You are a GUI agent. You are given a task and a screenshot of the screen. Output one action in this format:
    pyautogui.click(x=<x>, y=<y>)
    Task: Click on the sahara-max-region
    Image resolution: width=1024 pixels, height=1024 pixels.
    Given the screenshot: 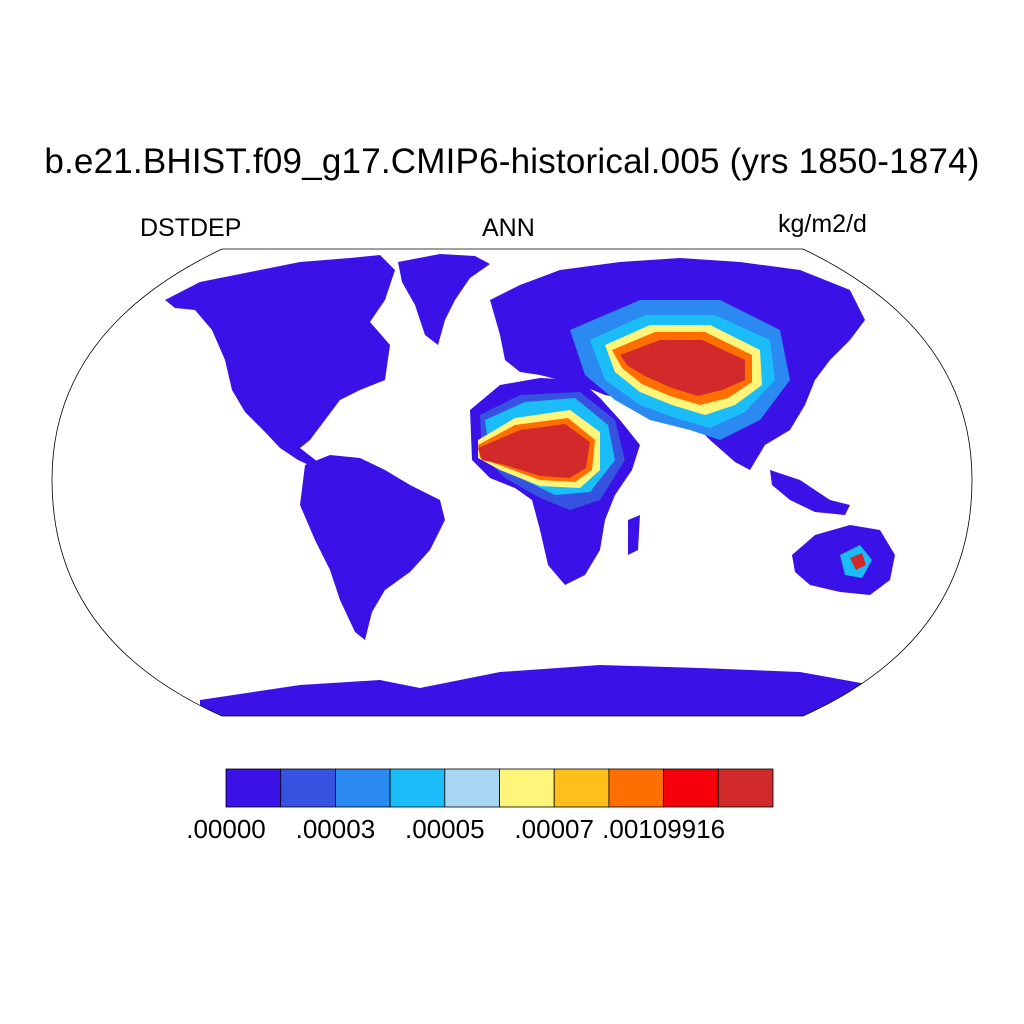 What is the action you would take?
    pyautogui.click(x=534, y=451)
    